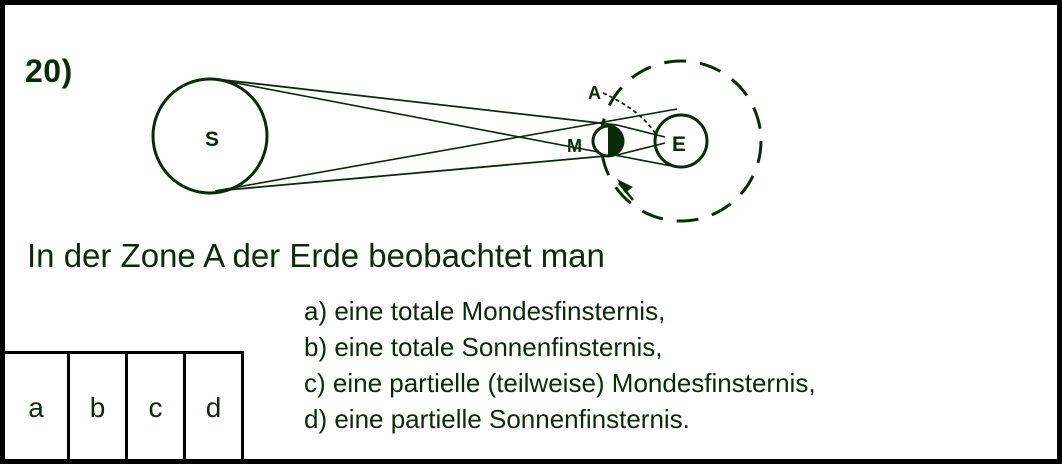  Describe the element at coordinates (416, 102) in the screenshot. I see `umbra-ray-top` at that location.